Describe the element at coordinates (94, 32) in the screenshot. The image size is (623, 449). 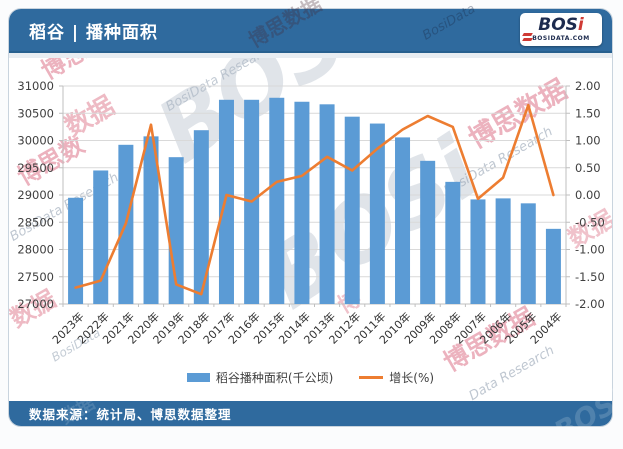
I see `page-title: 稻谷 | 播种面积` at that location.